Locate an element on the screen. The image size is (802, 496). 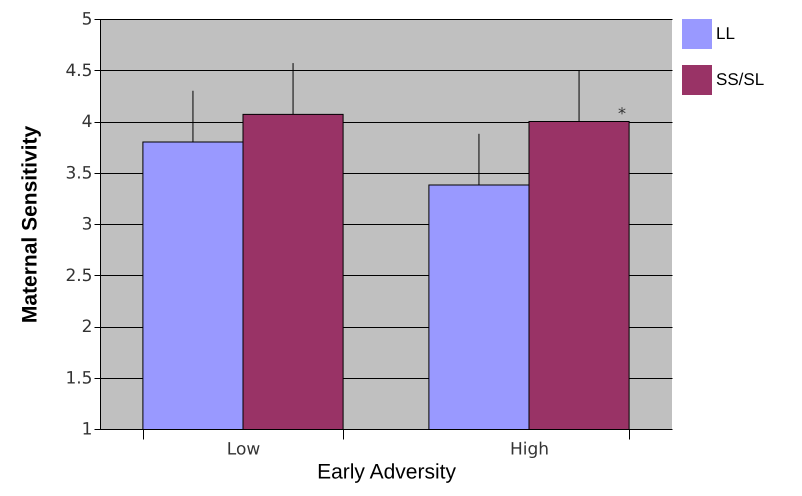
y-tick-label: 2.5 is located at coordinates (78, 276).